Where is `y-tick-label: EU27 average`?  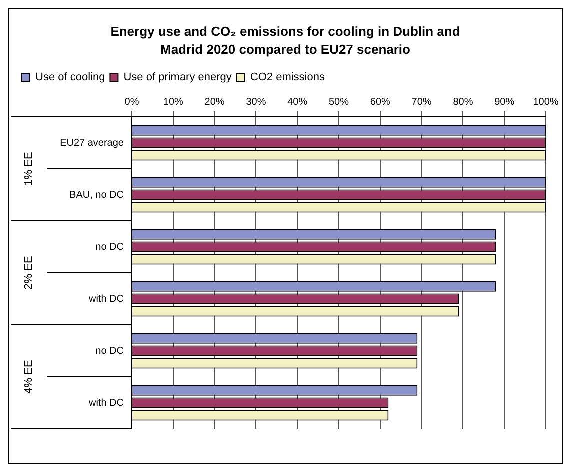 y-tick-label: EU27 average is located at coordinates (92, 143).